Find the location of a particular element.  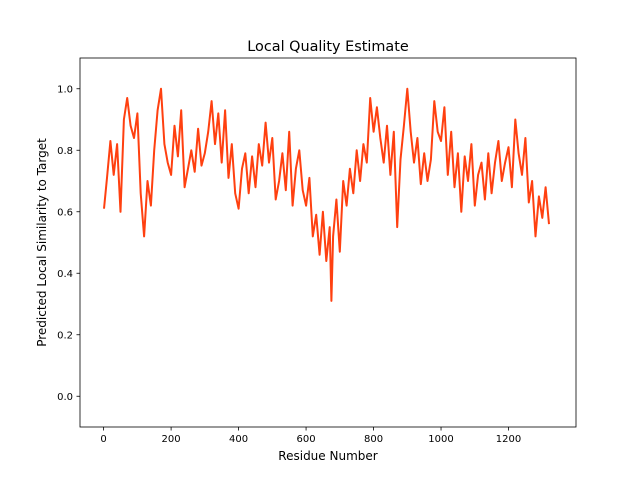

y-axis-label: Predicted Local Similarity to Target is located at coordinates (42, 242).